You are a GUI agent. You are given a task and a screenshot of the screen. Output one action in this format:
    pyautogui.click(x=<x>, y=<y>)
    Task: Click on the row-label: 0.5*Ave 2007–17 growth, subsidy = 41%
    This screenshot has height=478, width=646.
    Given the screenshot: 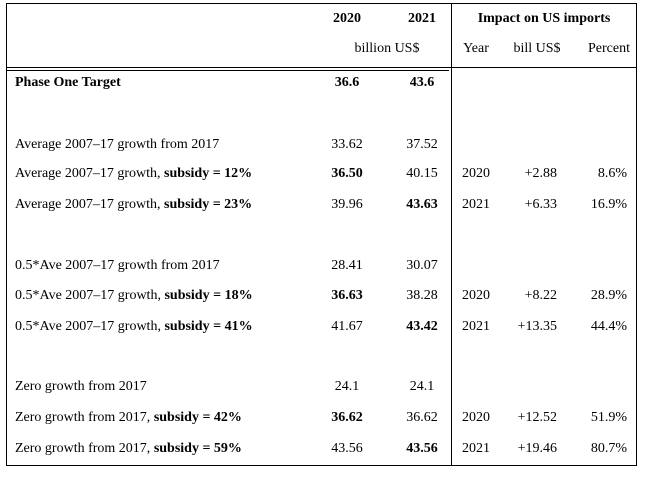 What is the action you would take?
    pyautogui.click(x=134, y=327)
    